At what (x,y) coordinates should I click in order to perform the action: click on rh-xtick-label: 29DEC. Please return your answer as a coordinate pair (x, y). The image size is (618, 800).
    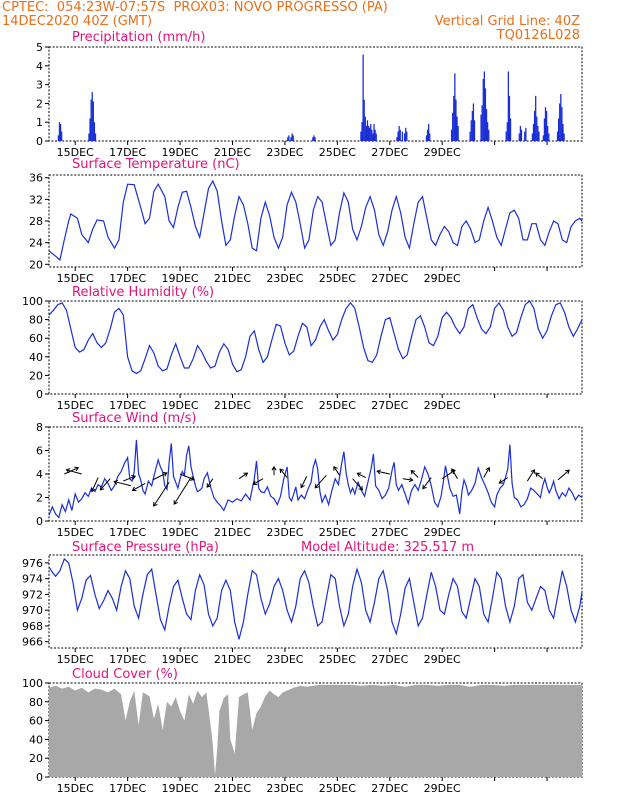
    Looking at the image, I should click on (442, 405).